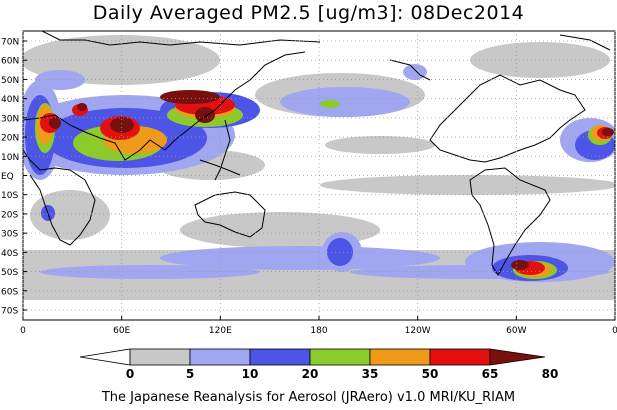  I want to click on lat-tick-label: 70N, so click(10, 43).